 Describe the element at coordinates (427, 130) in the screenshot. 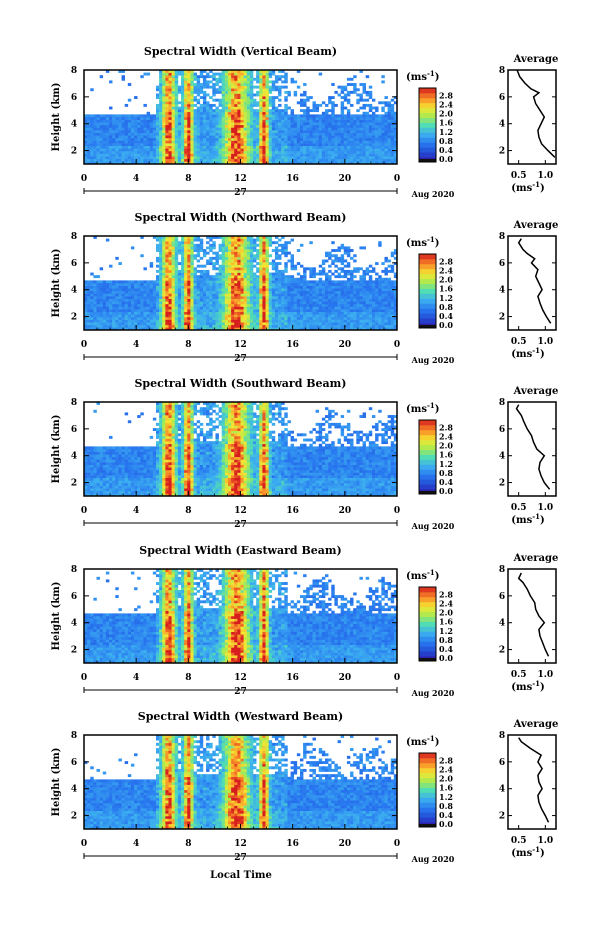

I see `colorbar-segment` at that location.